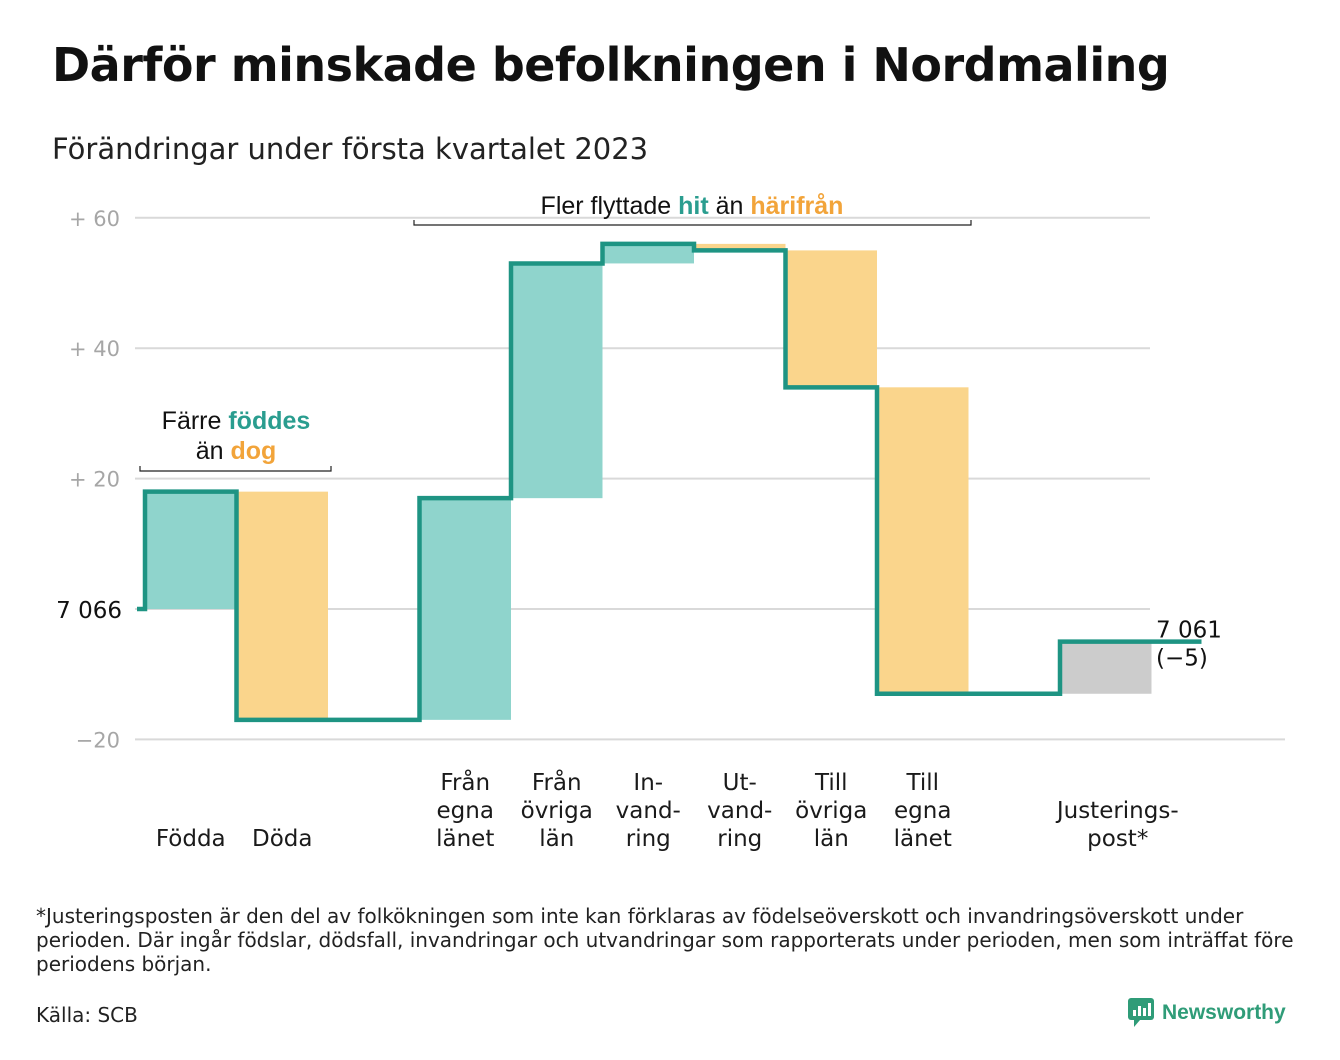  I want to click on brand-name: Newsworthy, so click(1224, 1012).